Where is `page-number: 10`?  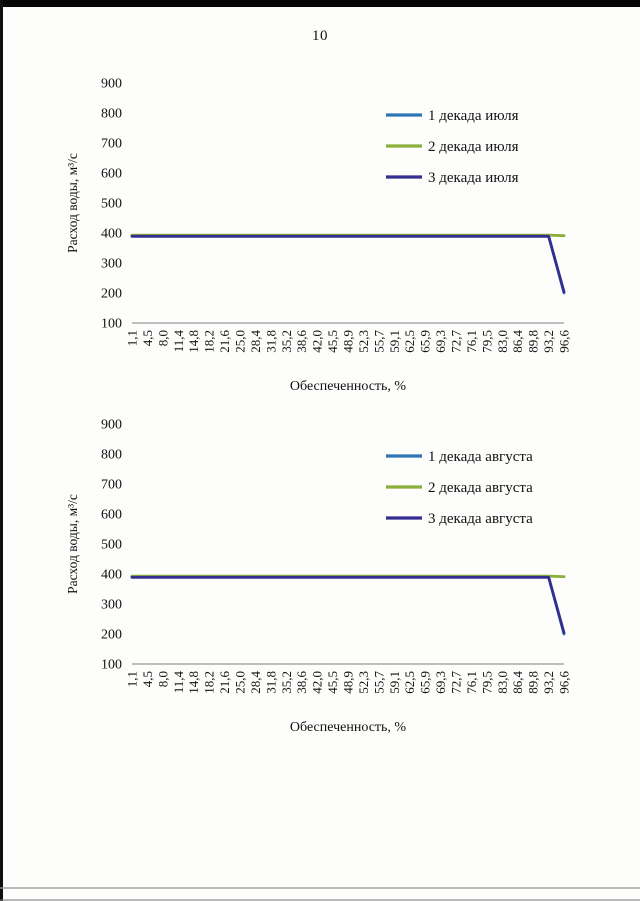
page-number: 10 is located at coordinates (320, 36).